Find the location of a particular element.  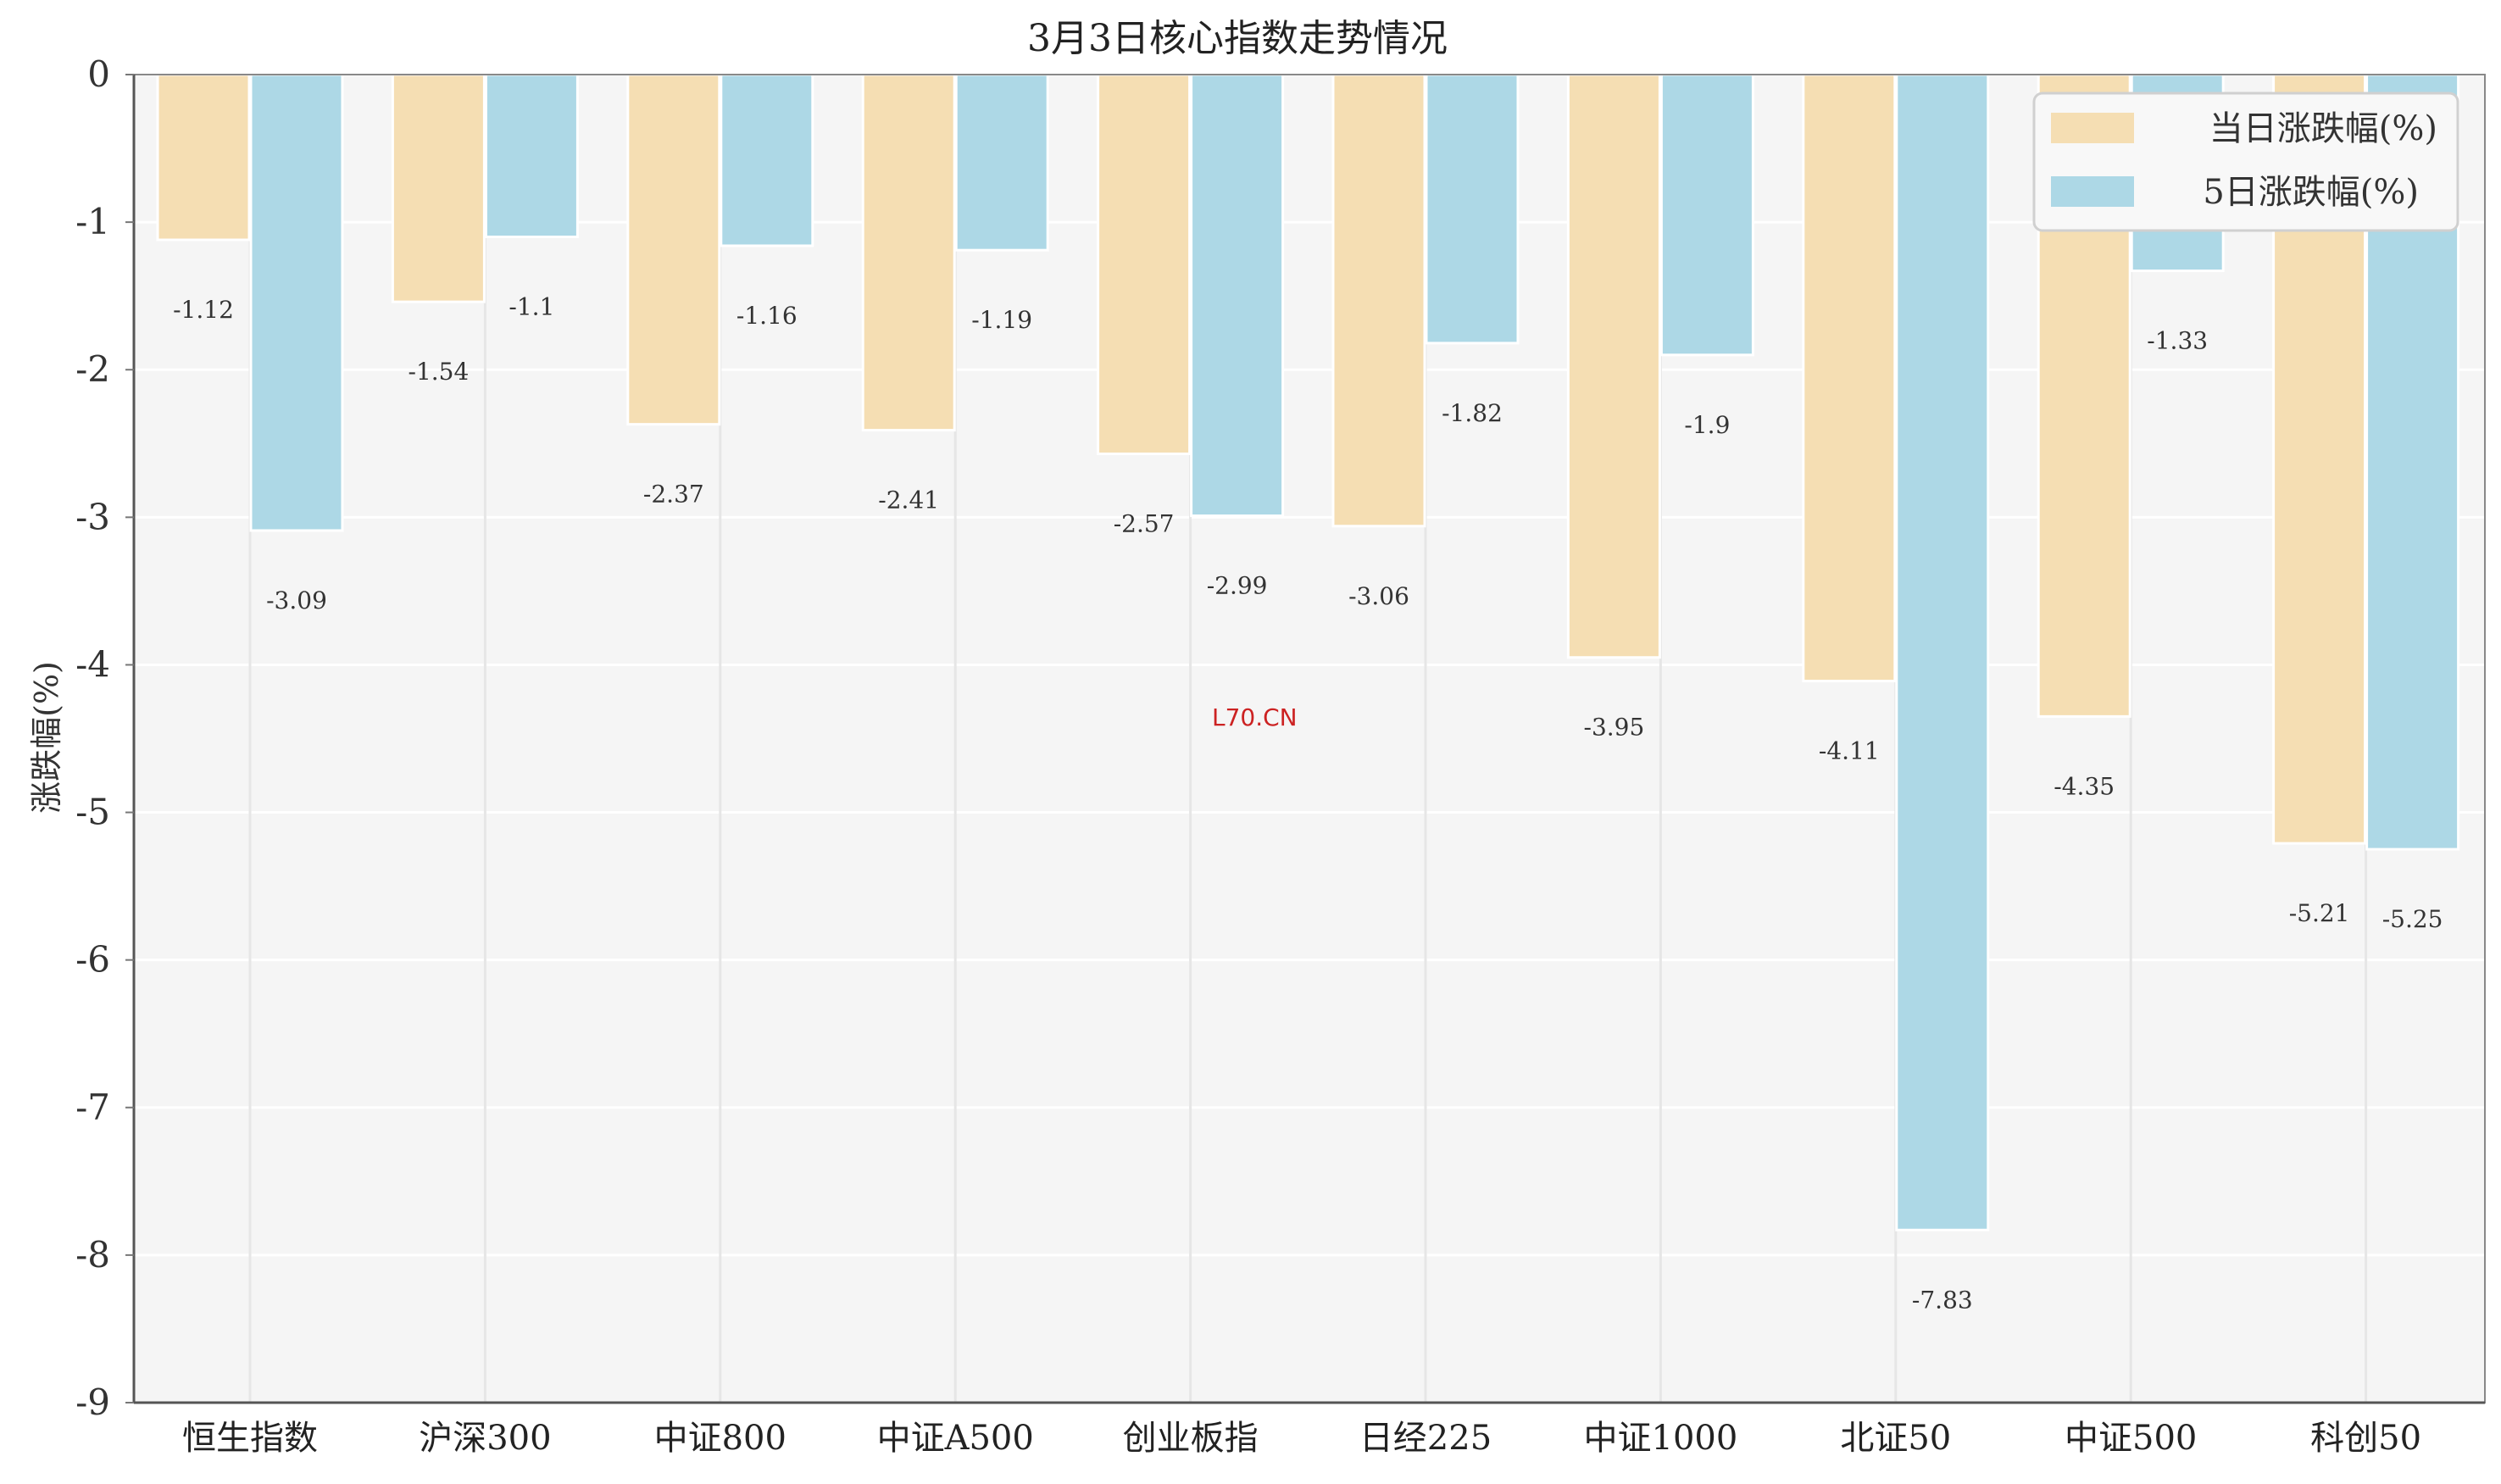

x-tick-label-8: 中证500 is located at coordinates (2131, 1439).